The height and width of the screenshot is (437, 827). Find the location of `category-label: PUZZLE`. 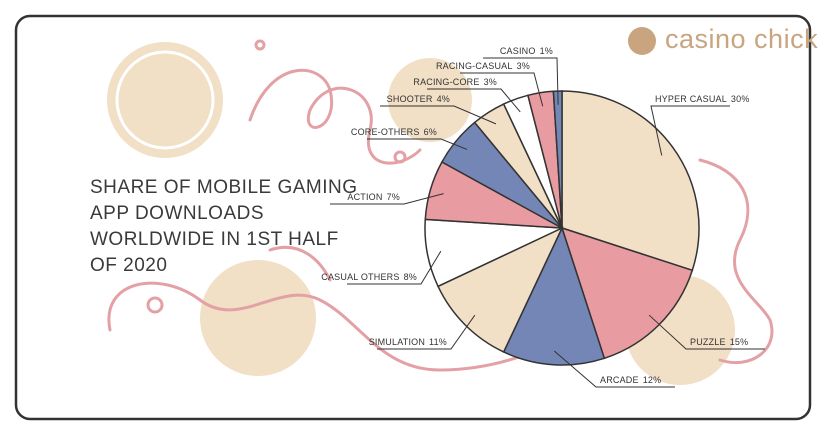

category-label: PUZZLE is located at coordinates (708, 342).